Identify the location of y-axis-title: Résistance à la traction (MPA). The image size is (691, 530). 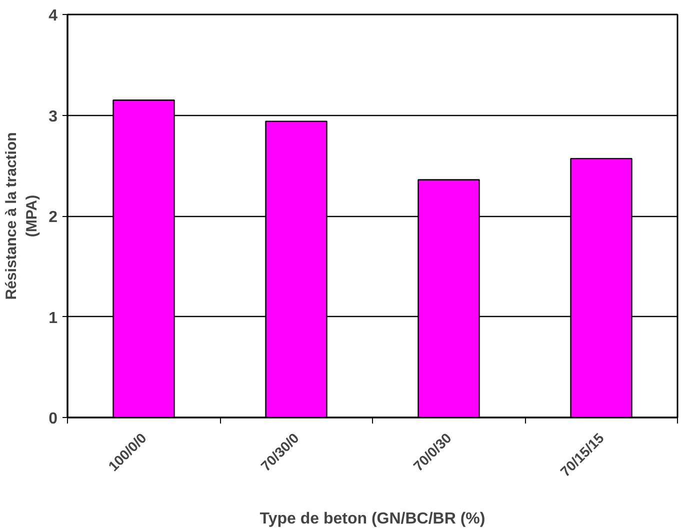
(22, 216).